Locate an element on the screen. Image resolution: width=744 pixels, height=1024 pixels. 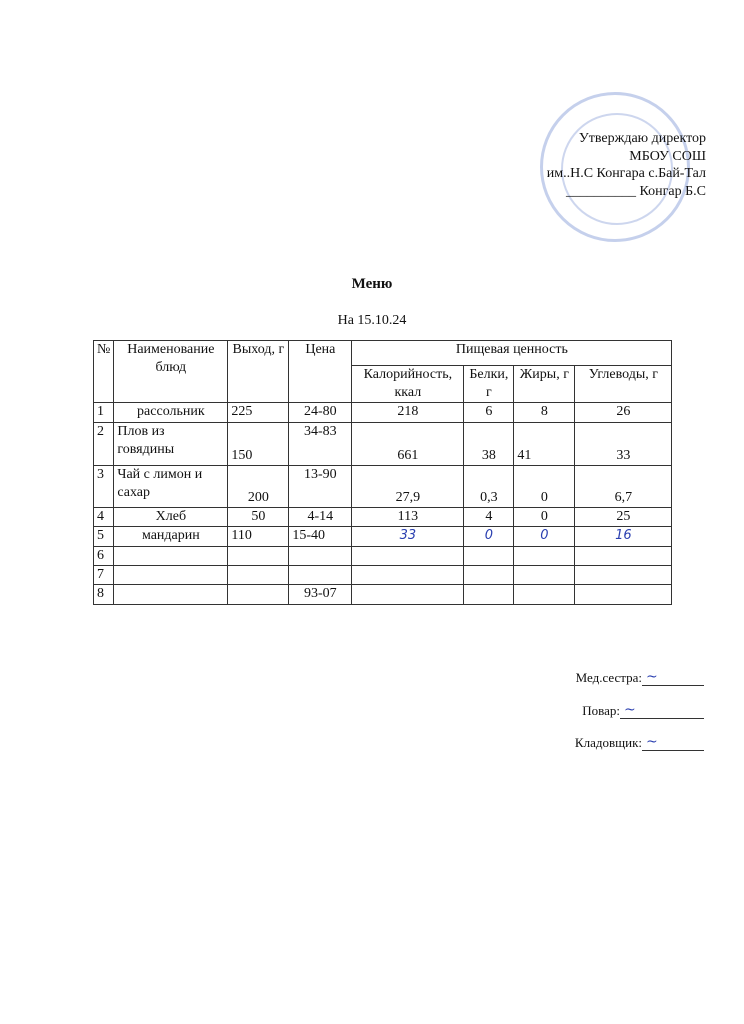
table-row: 8 93-07 is located at coordinates (382, 594).